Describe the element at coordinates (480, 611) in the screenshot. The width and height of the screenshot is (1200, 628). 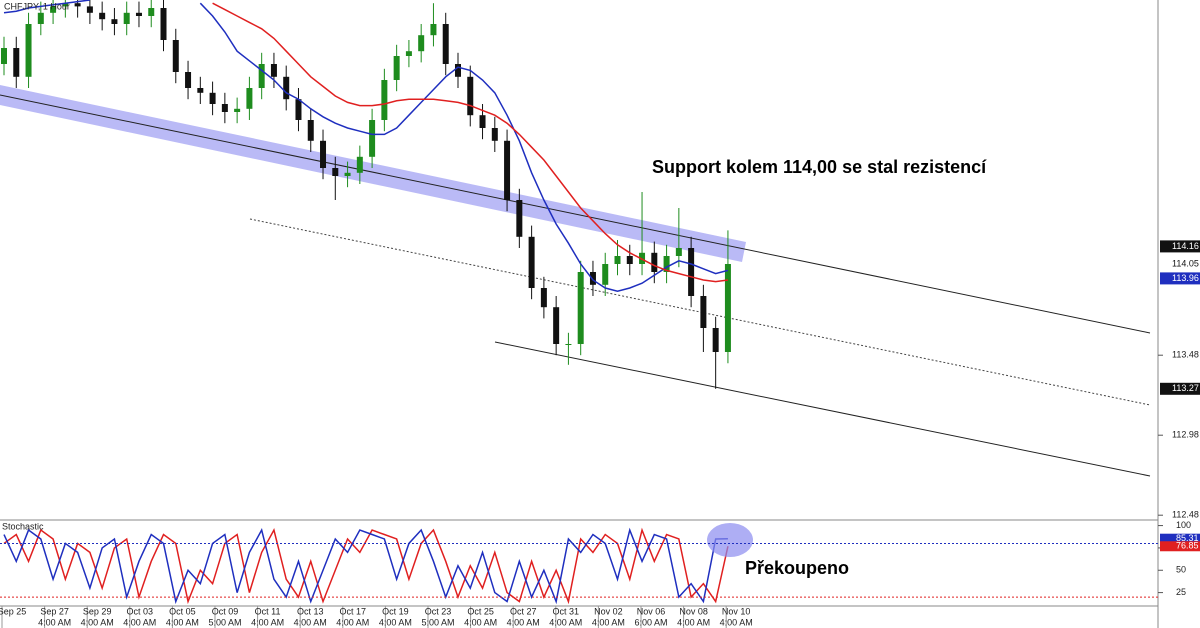
I see `x-tick-label: Oct 25` at that location.